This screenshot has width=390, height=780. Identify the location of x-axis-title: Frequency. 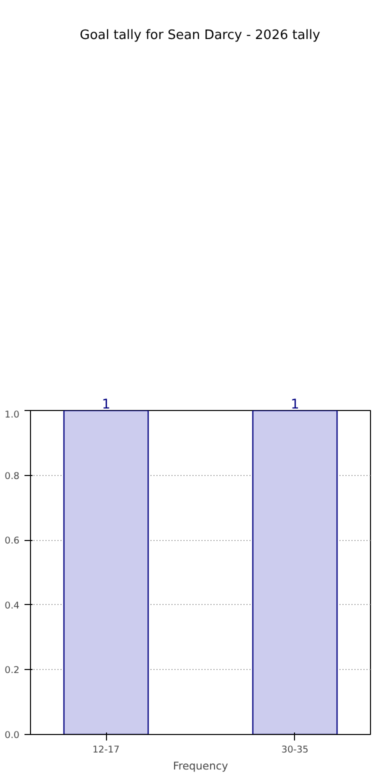
(200, 766).